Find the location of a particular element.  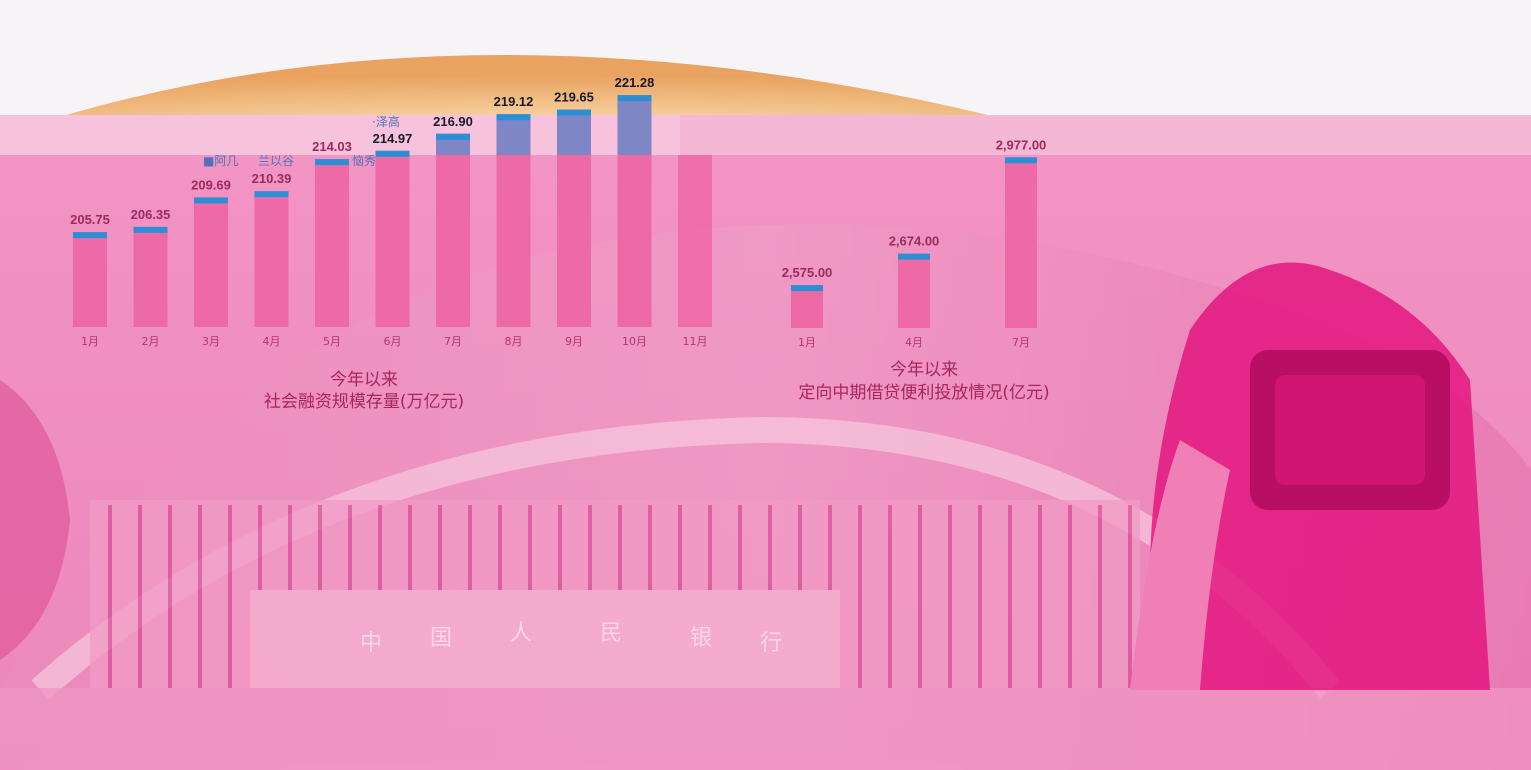

annotation: ·泽高 is located at coordinates (386, 121).